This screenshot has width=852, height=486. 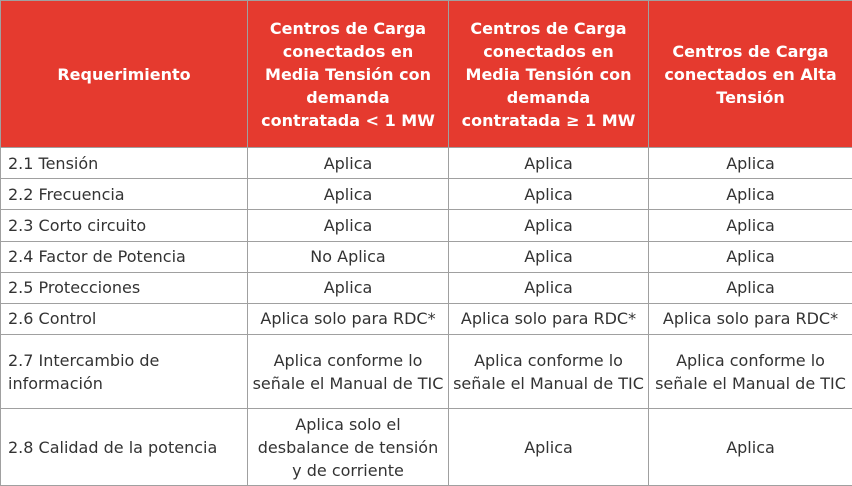 I want to click on header-cell: Requerimiento, so click(x=124, y=74).